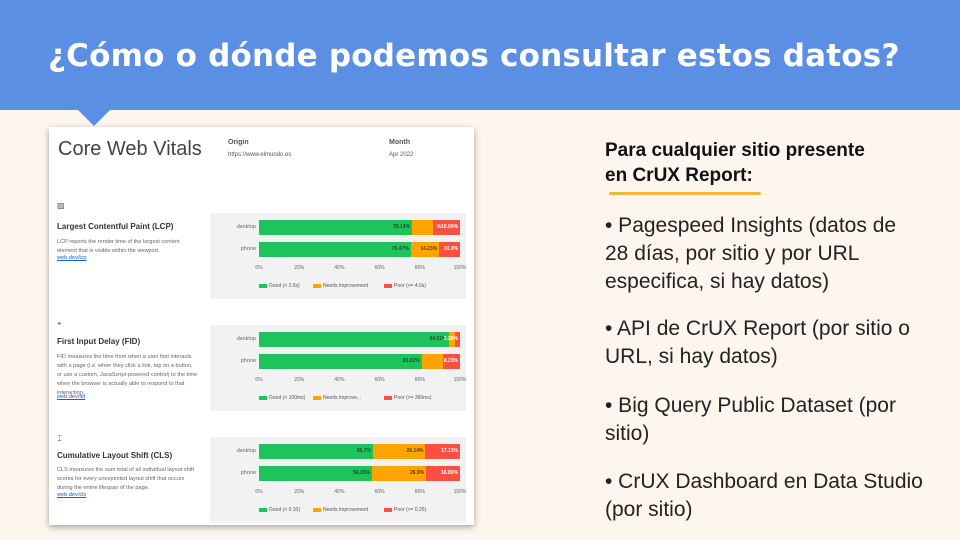  I want to click on legend-item: Good (< 2.5s), so click(279, 286).